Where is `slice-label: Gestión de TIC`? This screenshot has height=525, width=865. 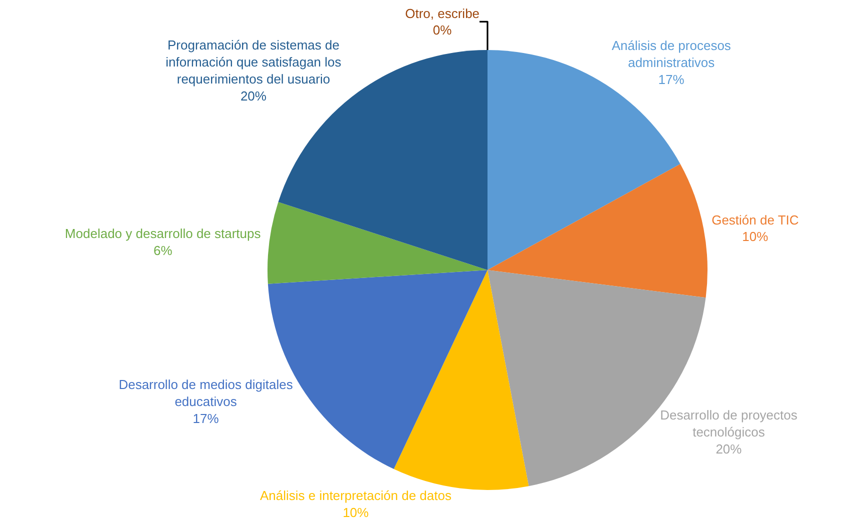 slice-label: Gestión de TIC is located at coordinates (755, 220).